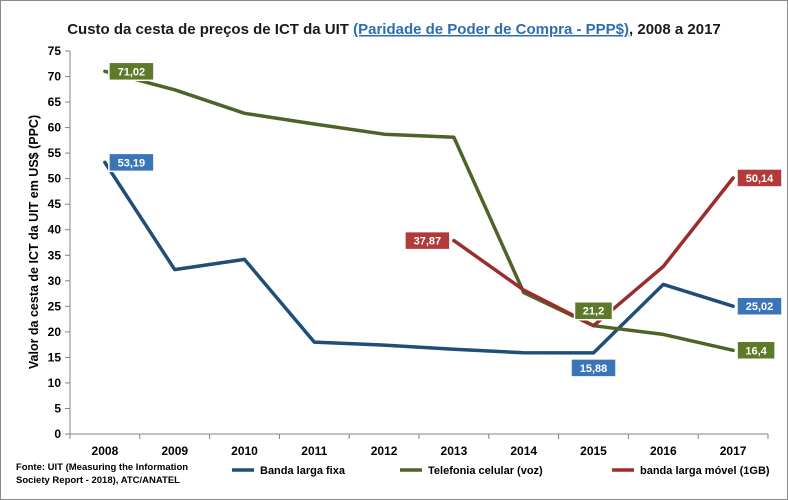 This screenshot has height=500, width=788. Describe the element at coordinates (384, 451) in the screenshot. I see `x-tick-label: 2012` at that location.